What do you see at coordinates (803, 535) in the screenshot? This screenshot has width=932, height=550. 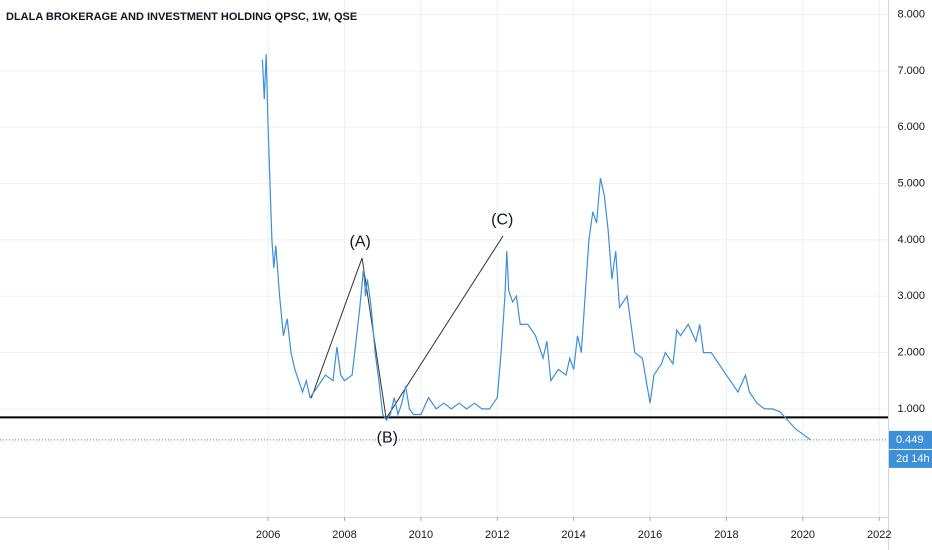 I see `x-tick-label: 2020` at bounding box center [803, 535].